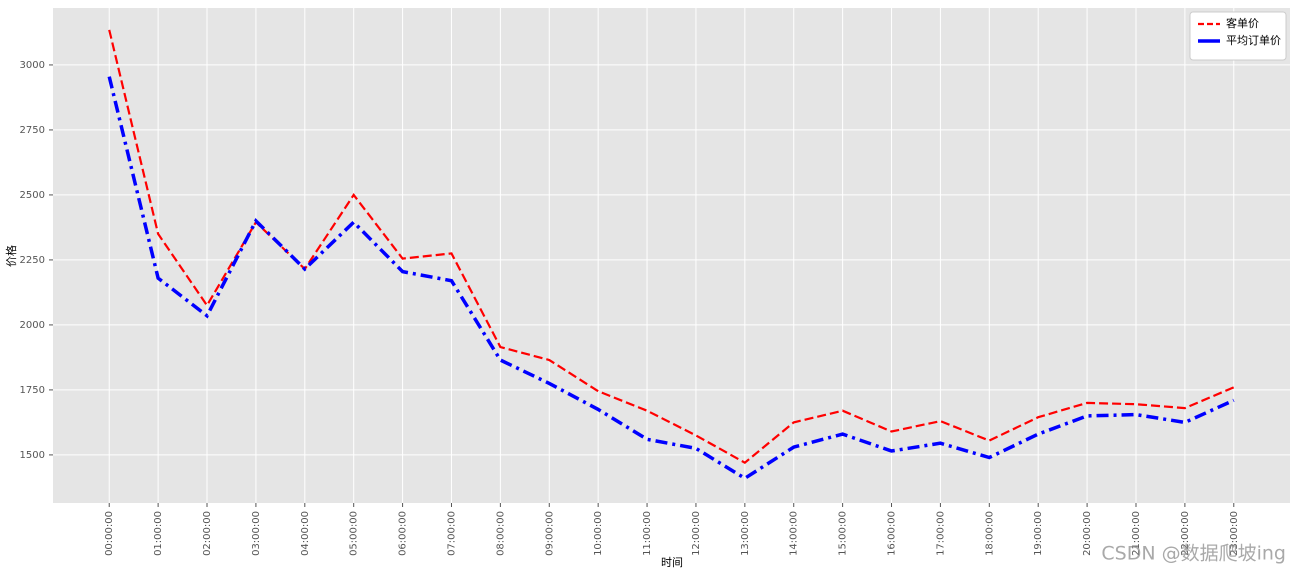 The height and width of the screenshot is (575, 1300). Describe the element at coordinates (843, 533) in the screenshot. I see `x-tick-label: 15:00:00` at that location.